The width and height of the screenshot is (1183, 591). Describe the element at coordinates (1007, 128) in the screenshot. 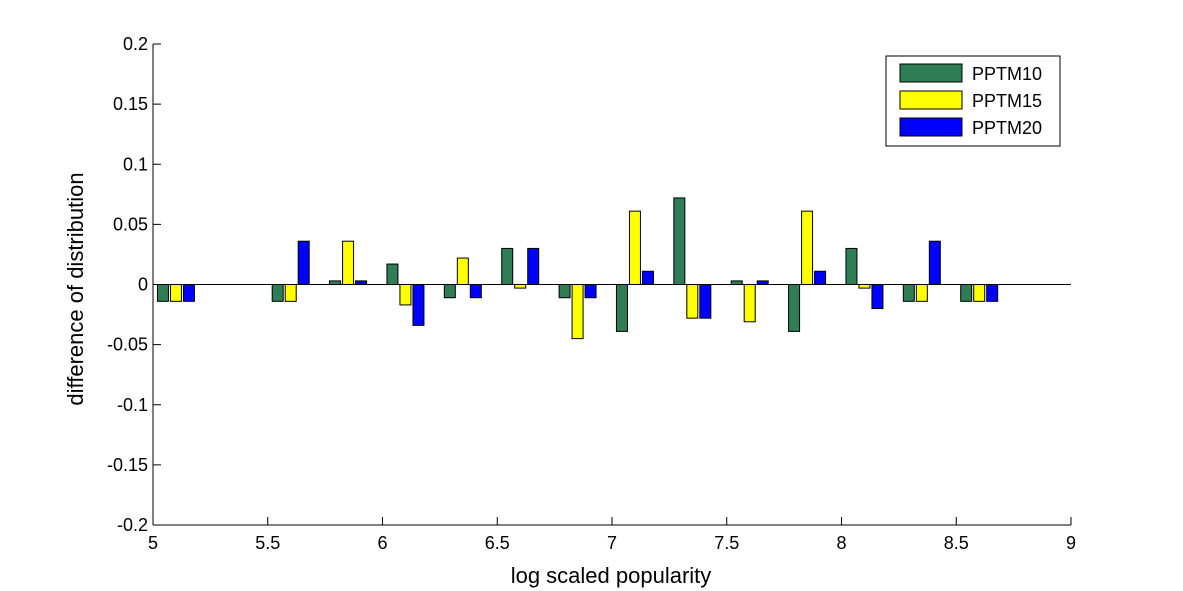

I see `legend-label: PPTM20` at that location.